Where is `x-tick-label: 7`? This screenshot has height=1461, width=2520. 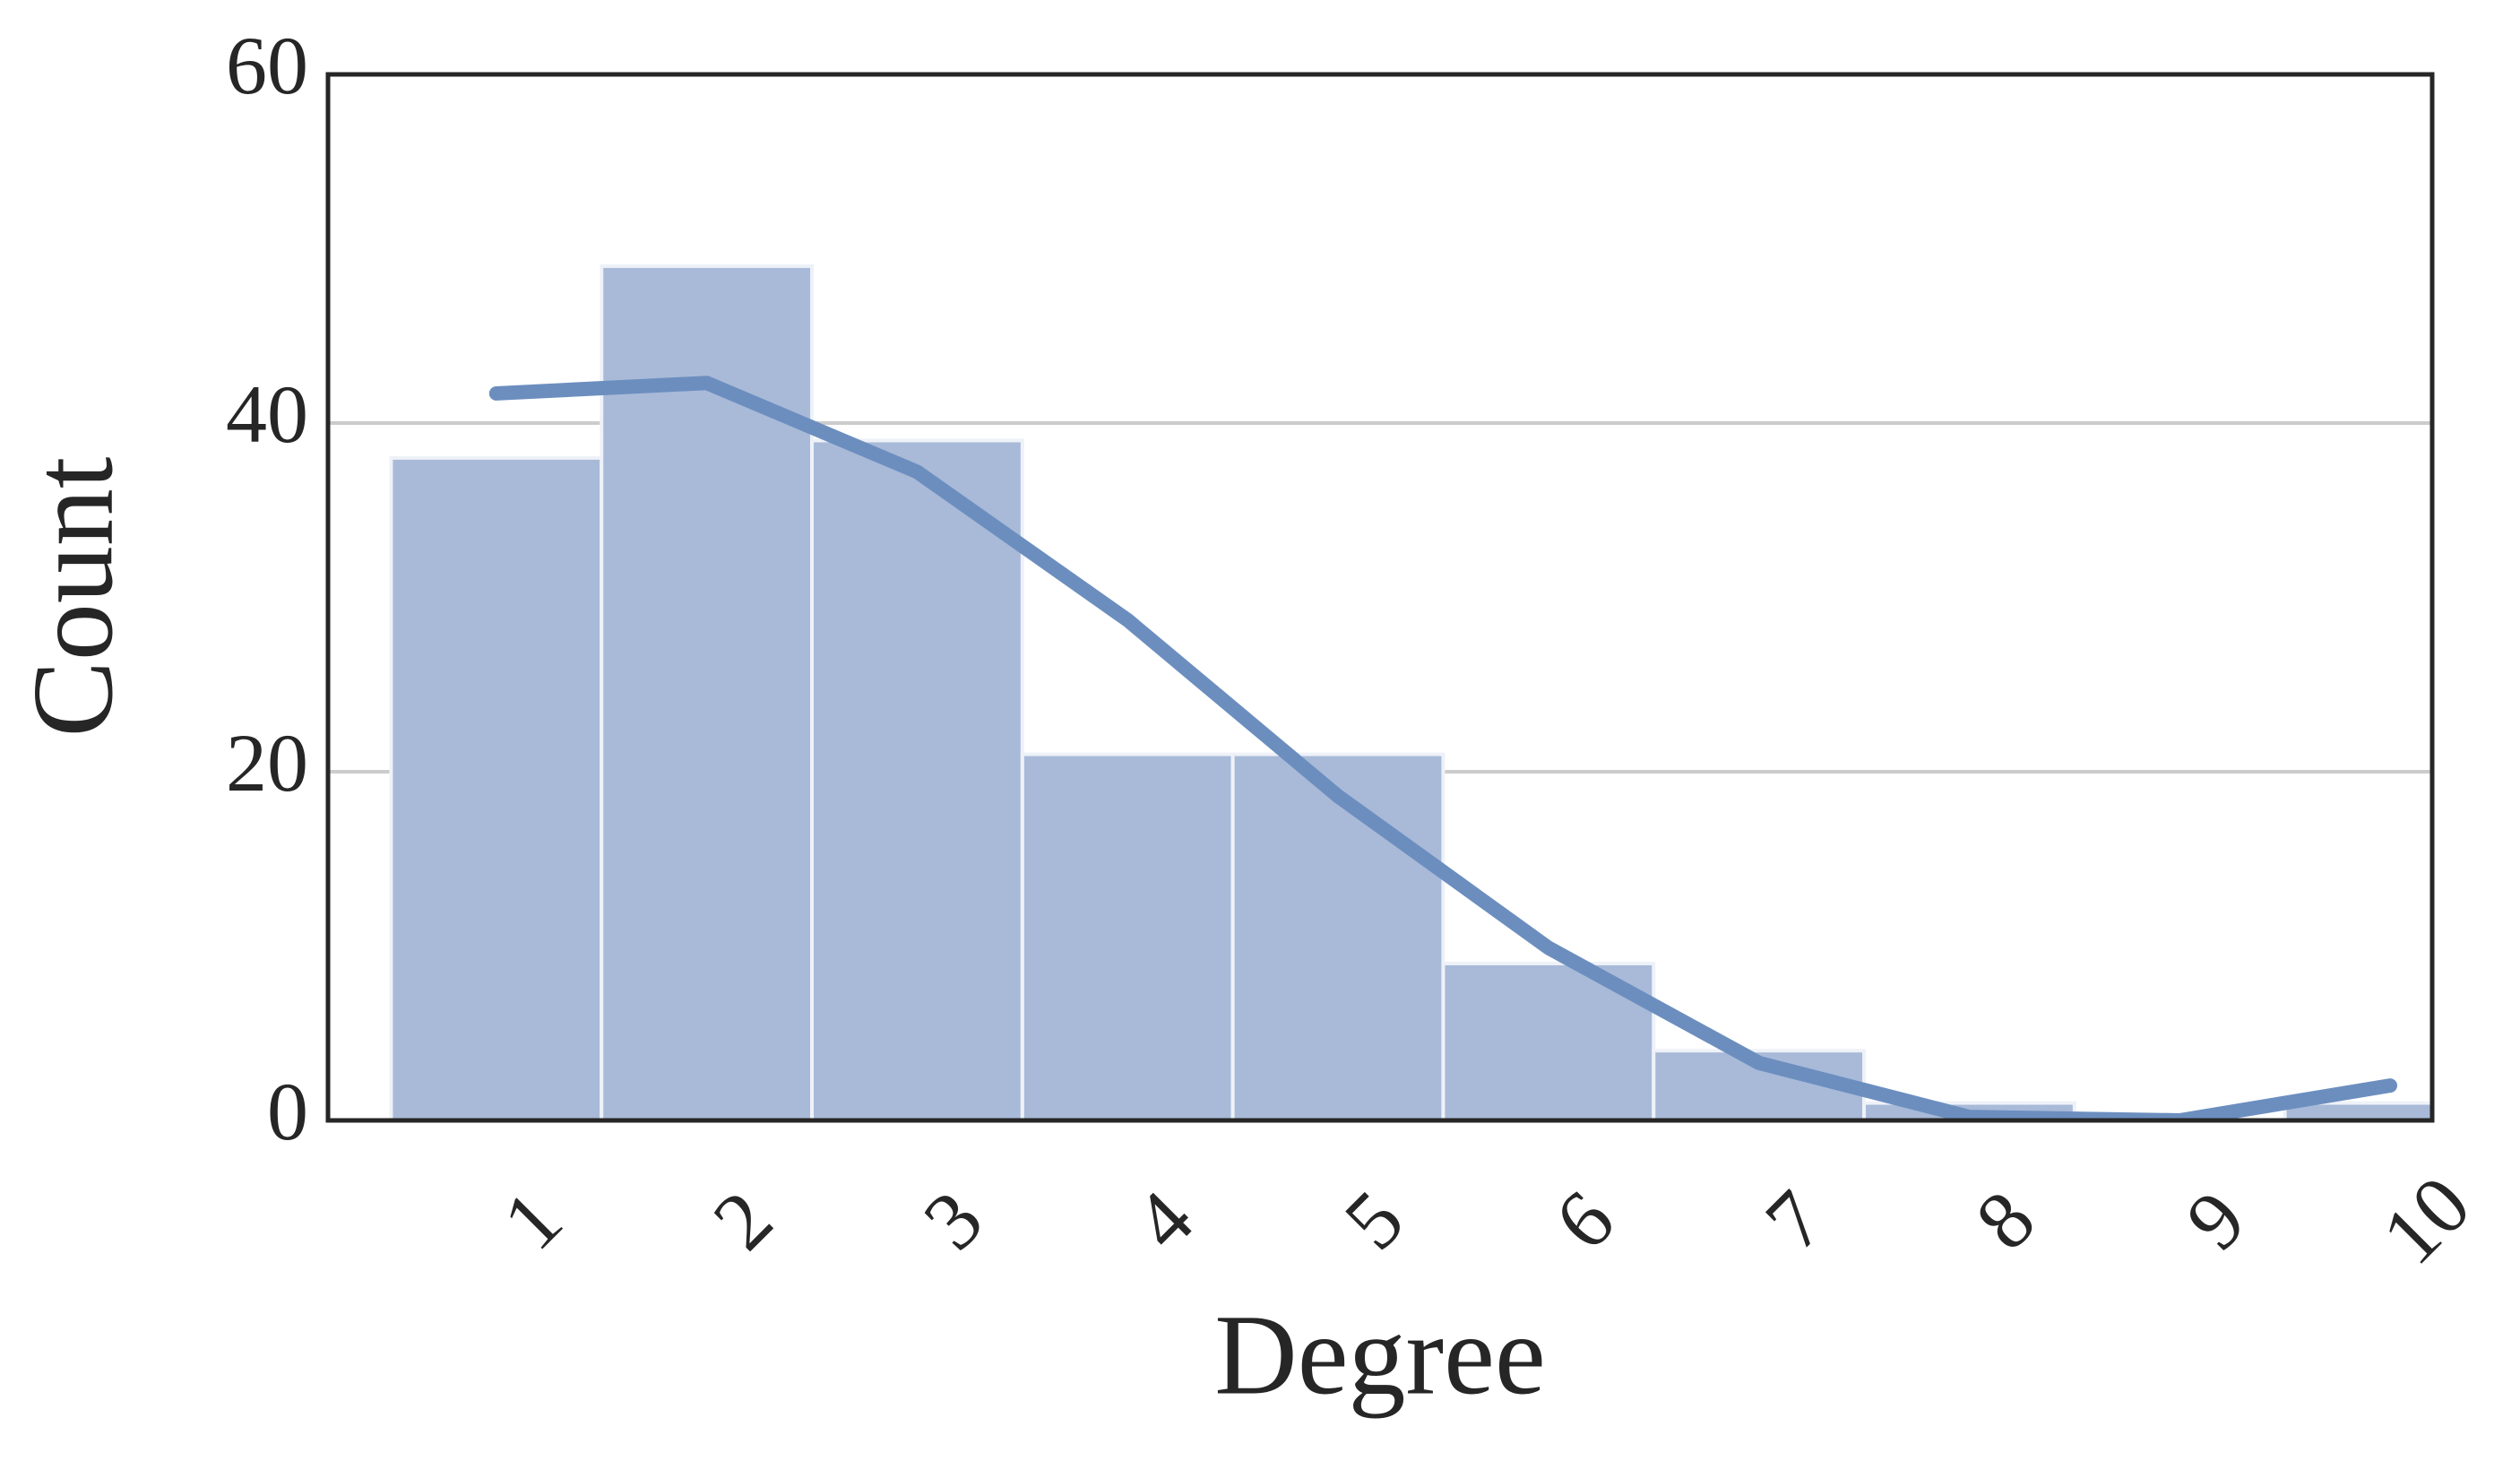
x-tick-label: 7 is located at coordinates (1795, 1220).